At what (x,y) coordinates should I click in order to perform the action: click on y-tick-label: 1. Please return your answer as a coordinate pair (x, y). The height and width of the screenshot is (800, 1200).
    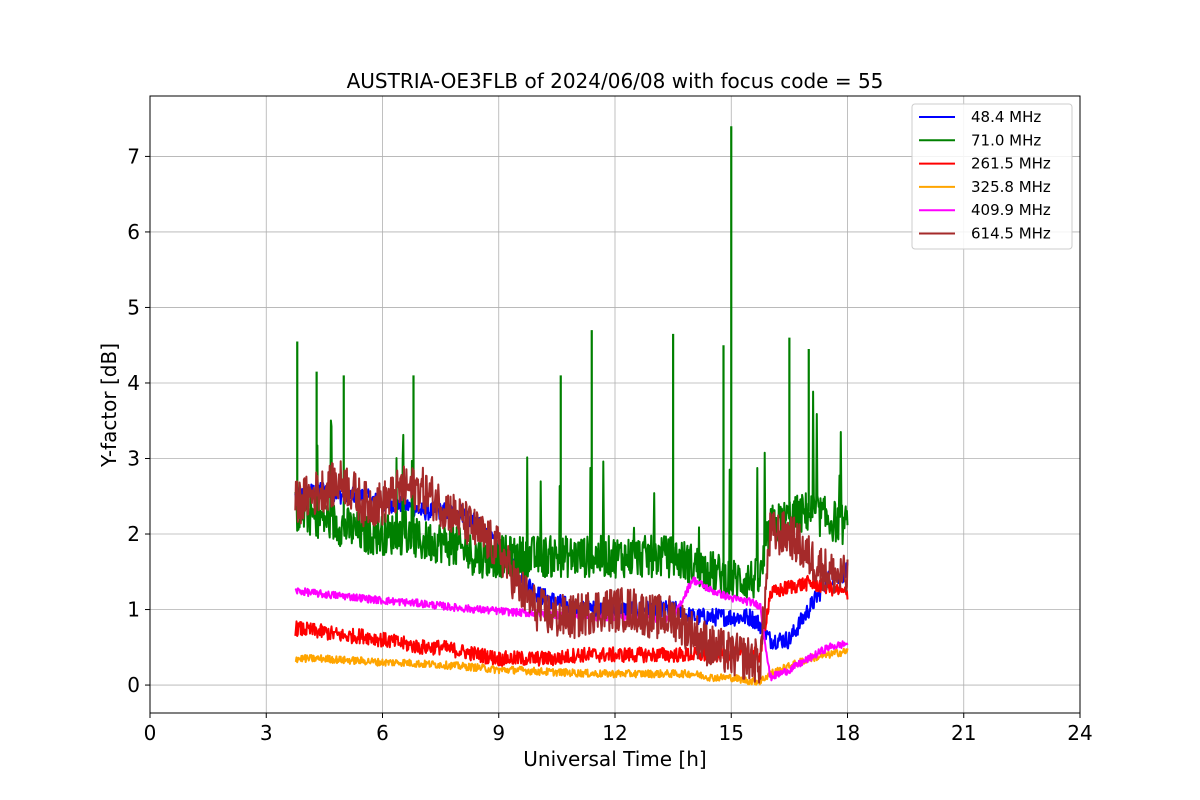
    Looking at the image, I should click on (133, 610).